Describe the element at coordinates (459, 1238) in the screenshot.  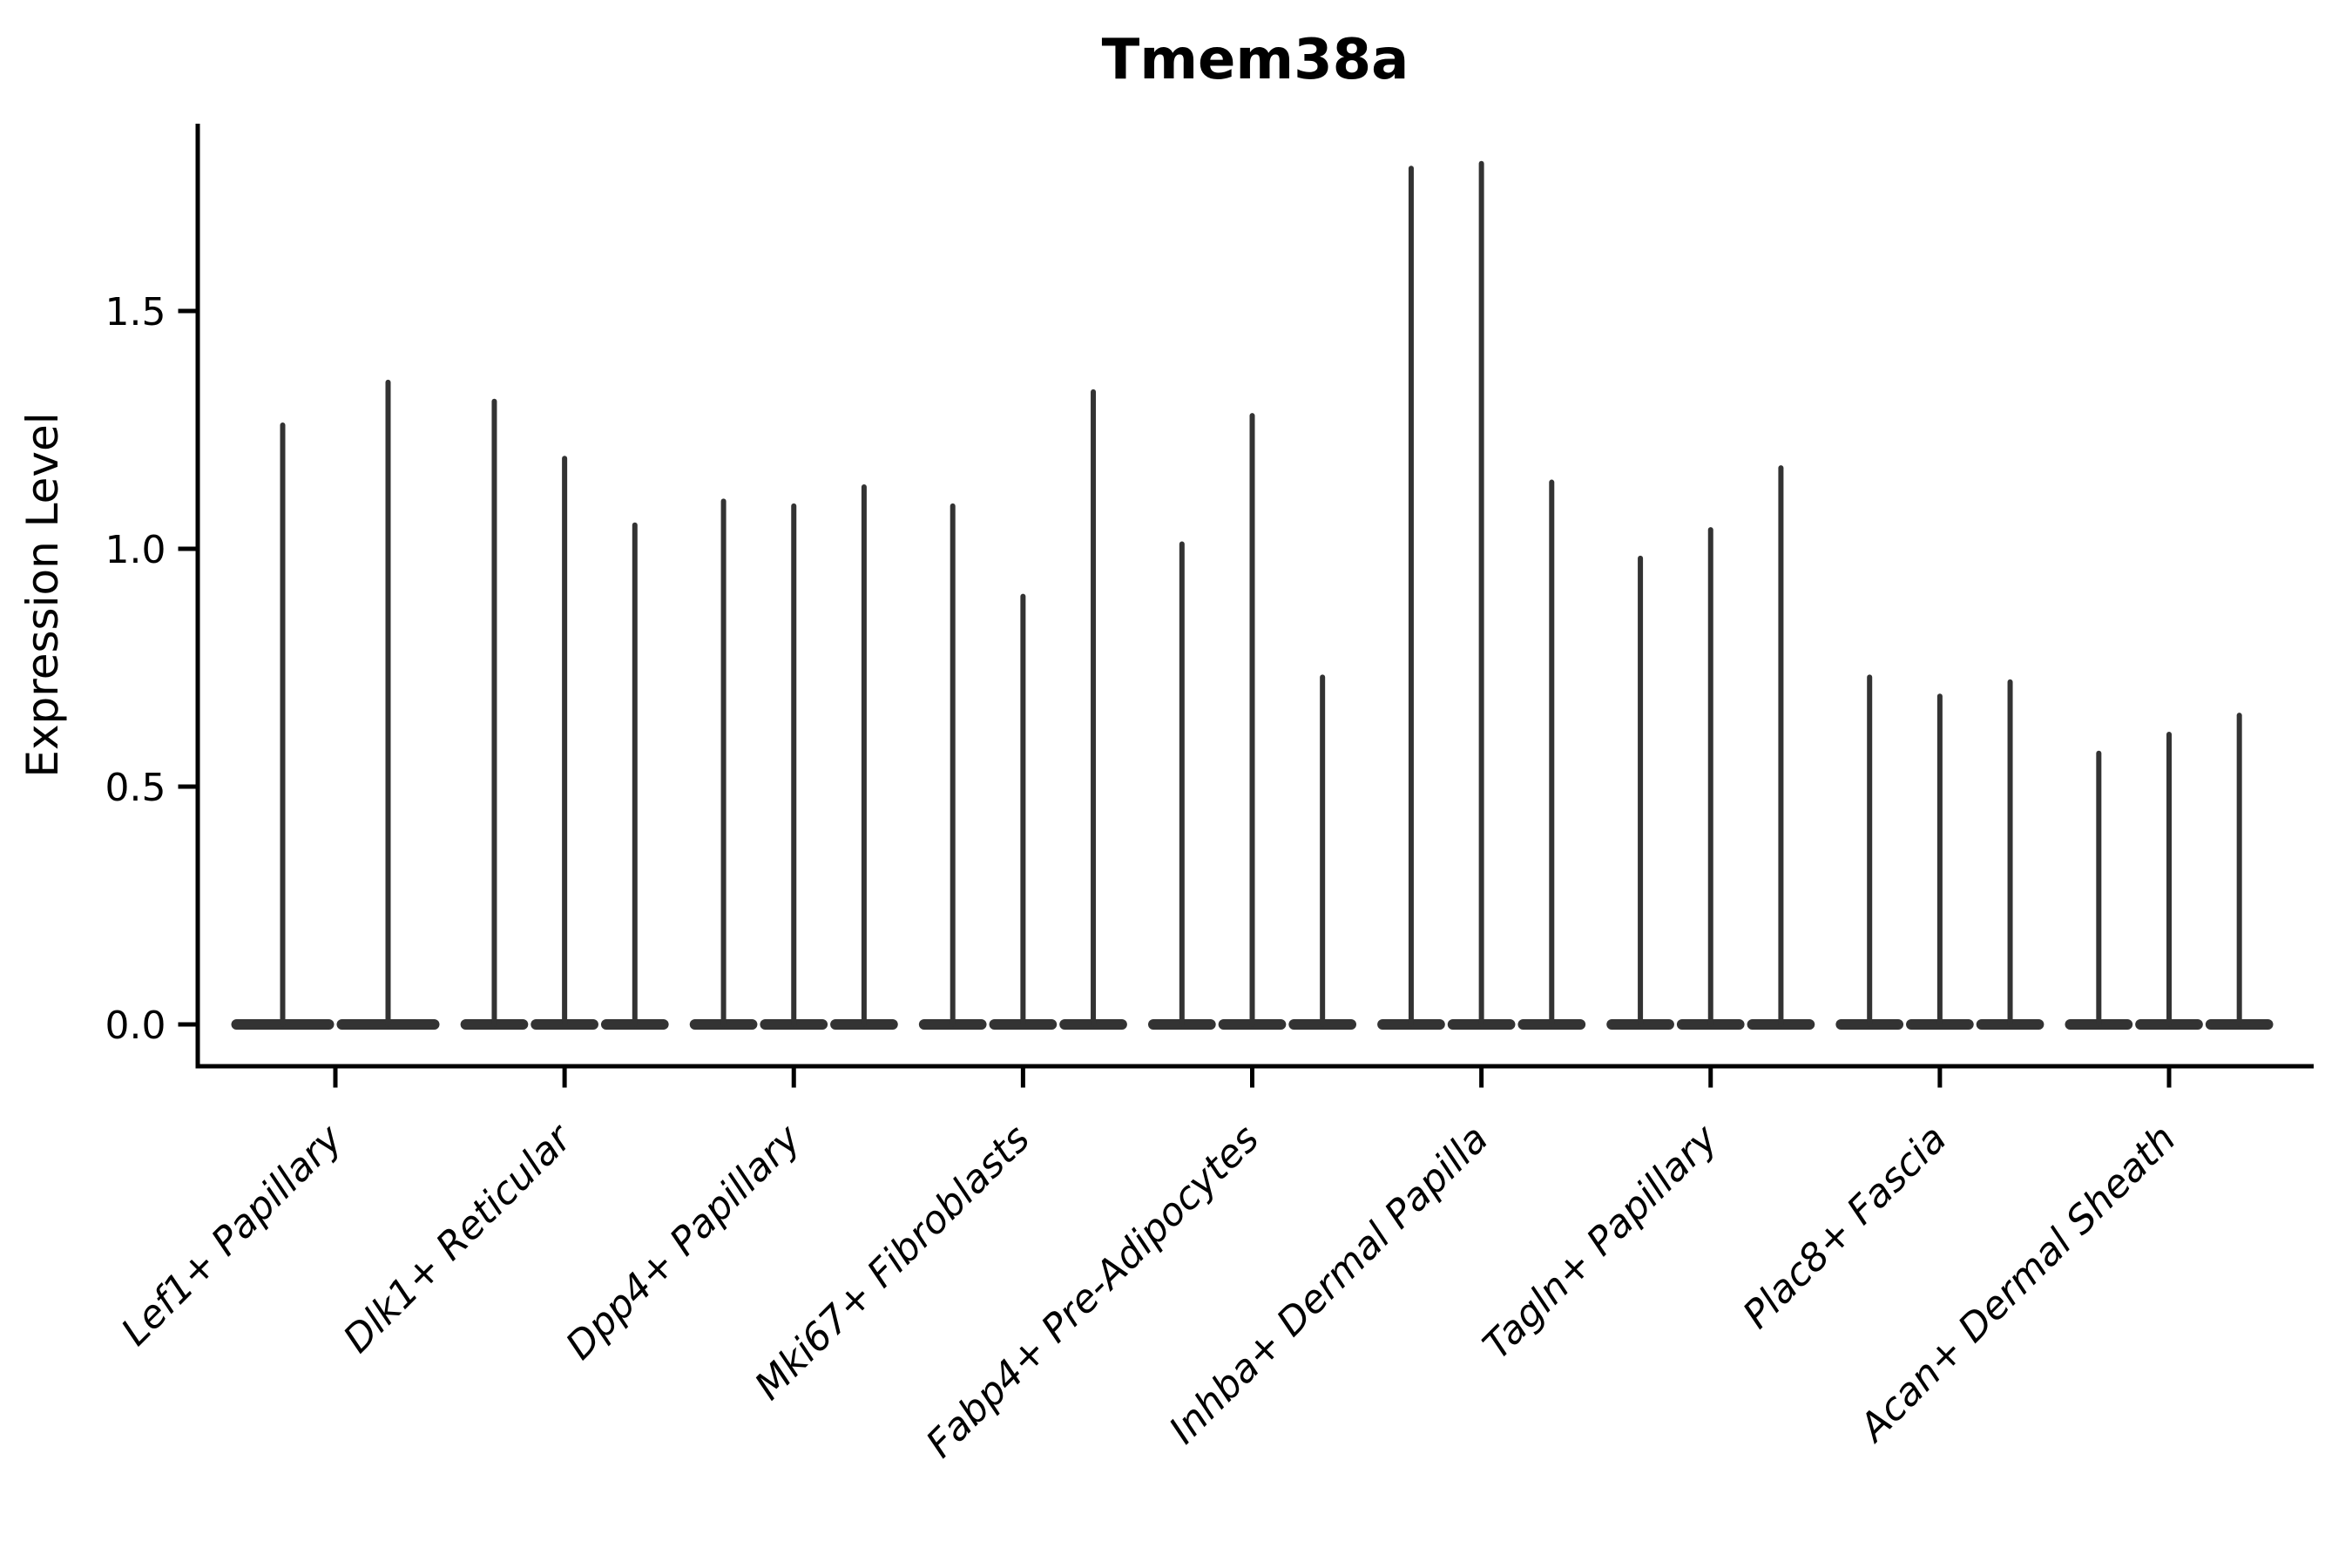
I see `x-category-label: Dlk1+ Reticular` at that location.